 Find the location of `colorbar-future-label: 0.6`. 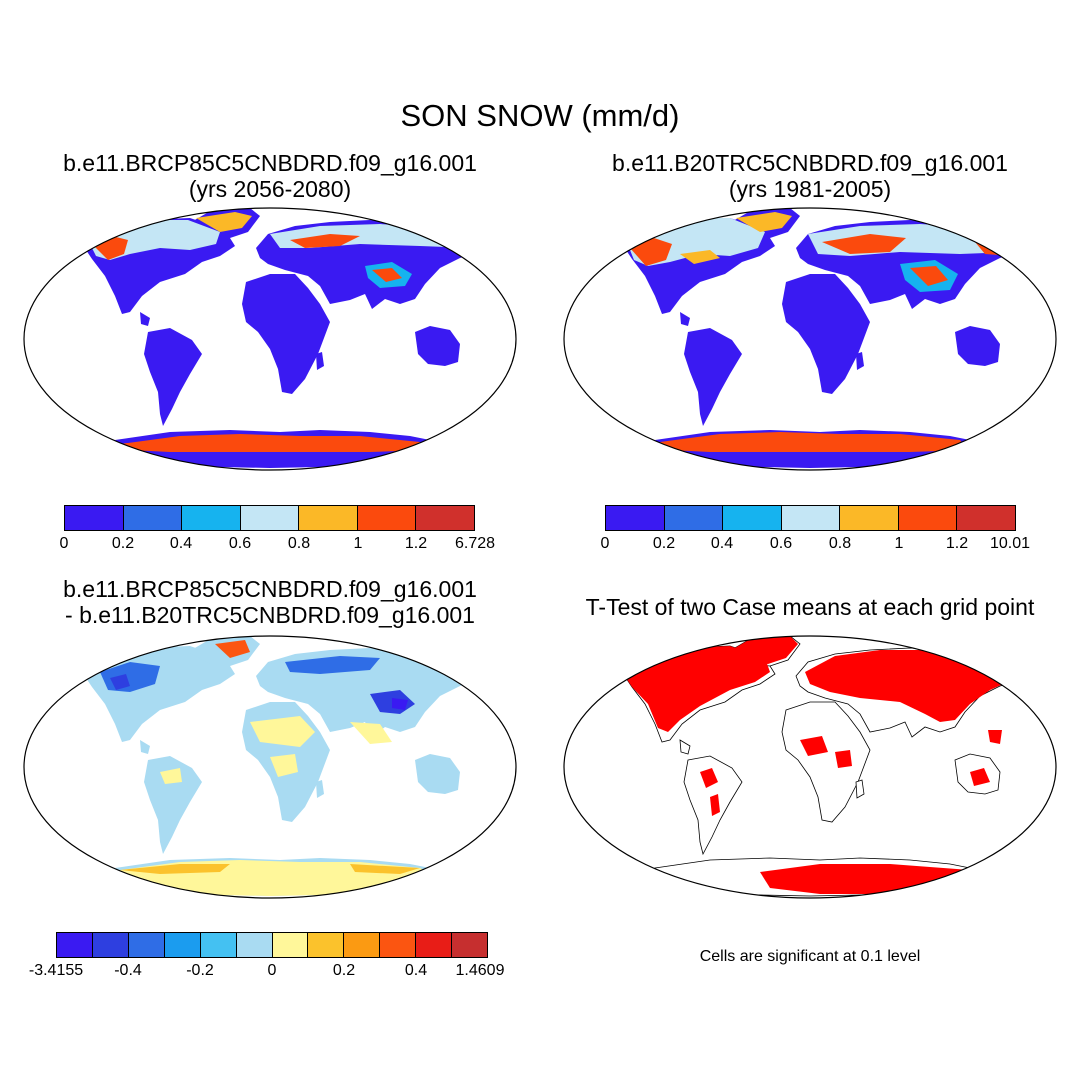

colorbar-future-label: 0.6 is located at coordinates (240, 543).